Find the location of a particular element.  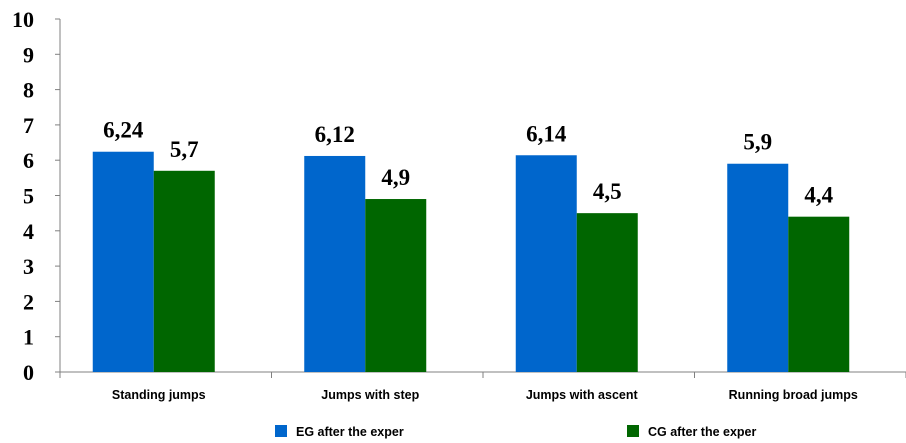

data-label: 5,7 is located at coordinates (184, 149).